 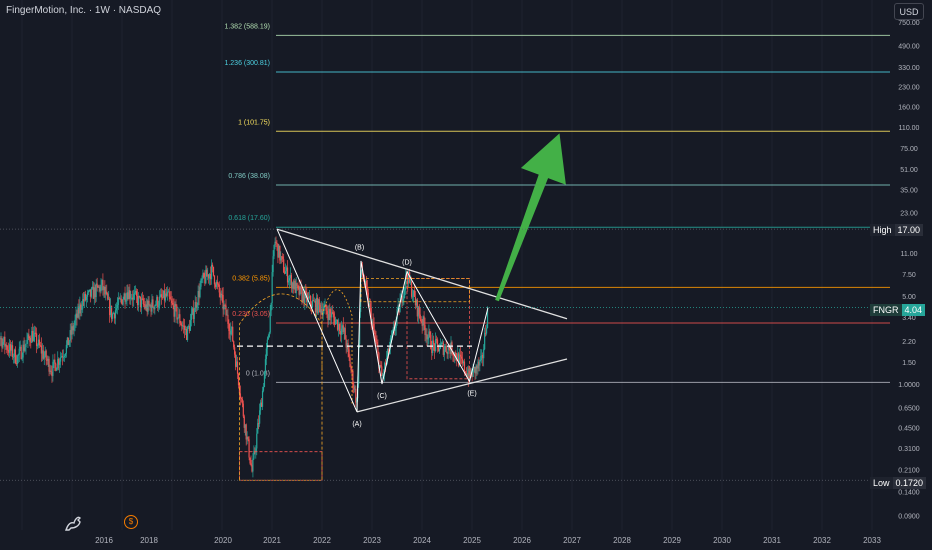 What do you see at coordinates (909, 128) in the screenshot?
I see `y-tick-label: 110.00` at bounding box center [909, 128].